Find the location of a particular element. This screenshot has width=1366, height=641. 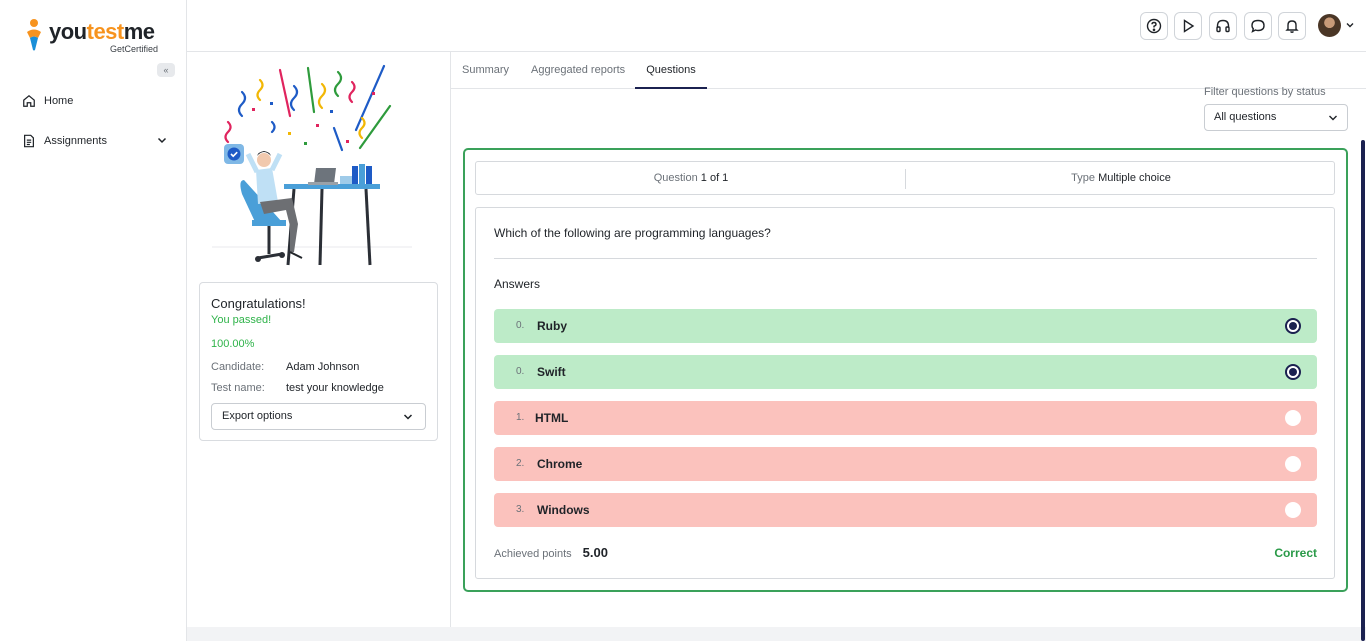

celebration-illustration is located at coordinates (312, 165).